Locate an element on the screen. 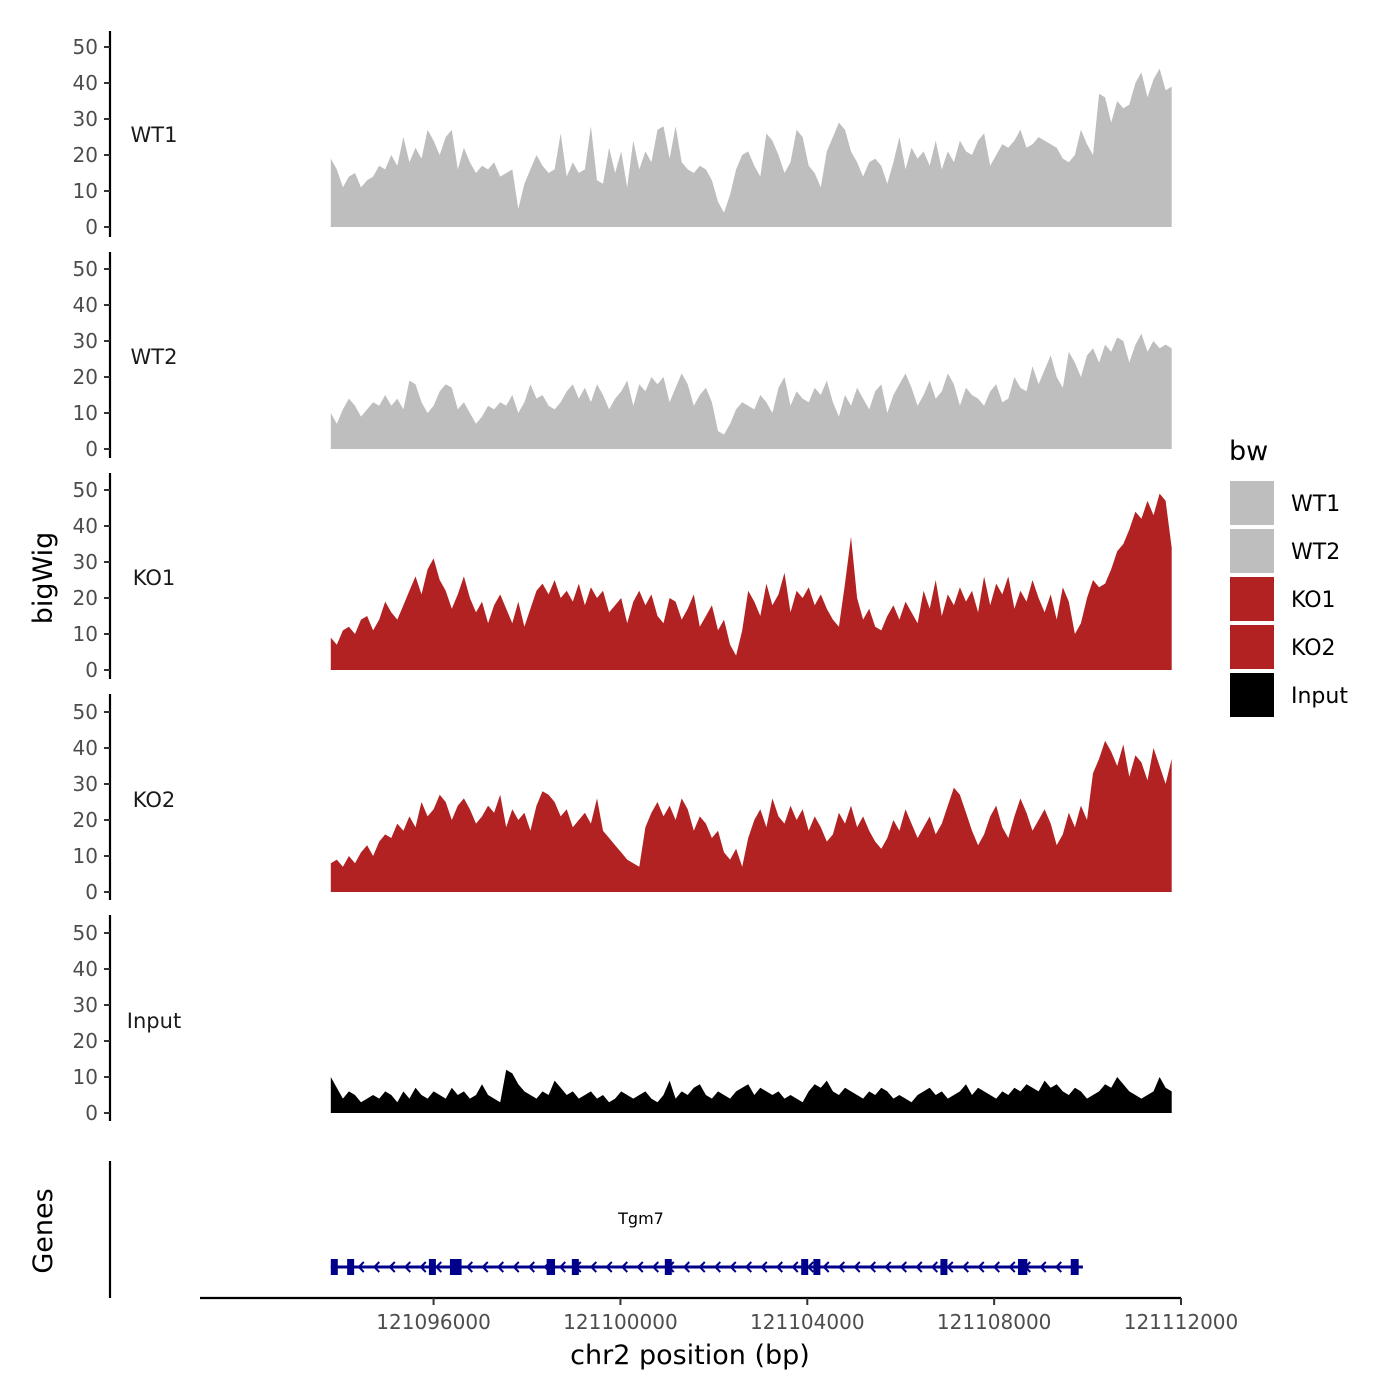 The image size is (1400, 1400). legend-entry-wt1: WT1 is located at coordinates (1284, 503).